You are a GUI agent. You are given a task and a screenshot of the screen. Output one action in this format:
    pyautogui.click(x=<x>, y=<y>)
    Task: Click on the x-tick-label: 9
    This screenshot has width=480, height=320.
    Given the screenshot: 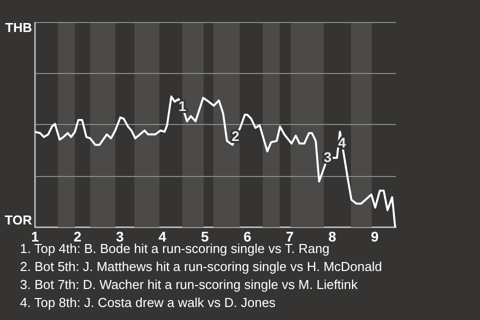 What is the action you would take?
    pyautogui.click(x=374, y=236)
    